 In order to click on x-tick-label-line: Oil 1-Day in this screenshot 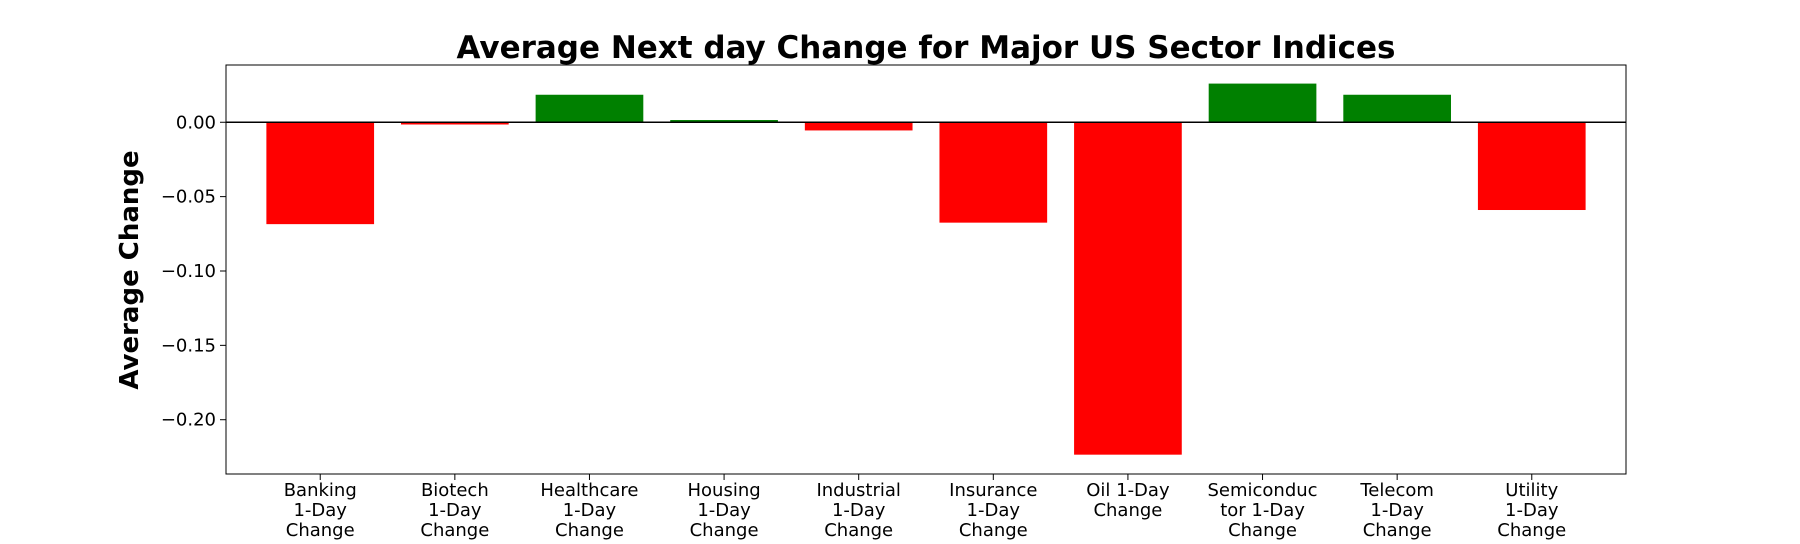, I will do `click(1128, 490)`.